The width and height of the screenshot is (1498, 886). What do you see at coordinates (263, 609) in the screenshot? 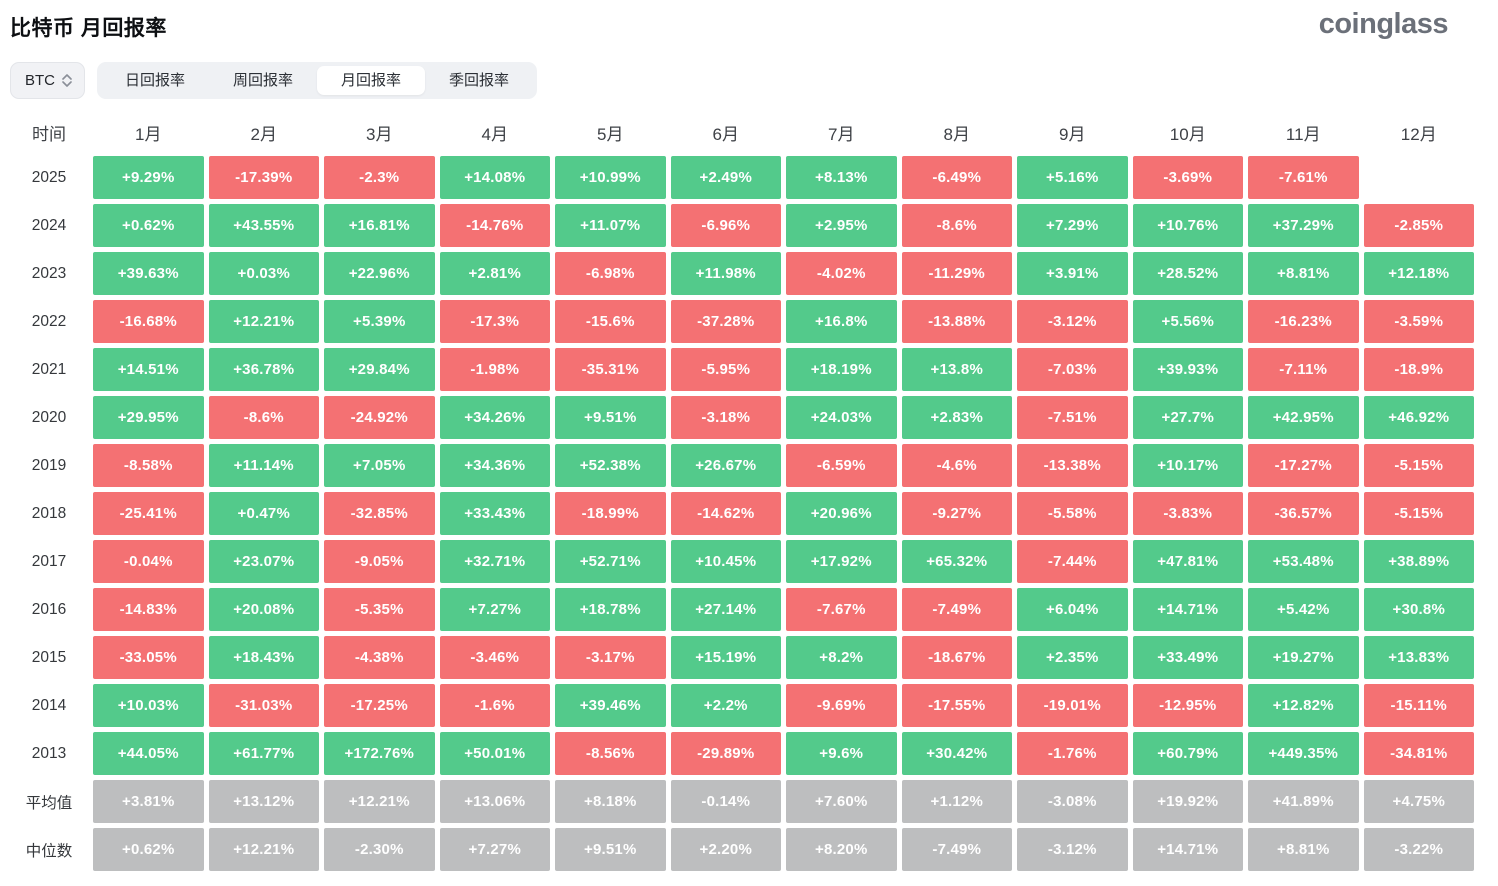
I see `return-cell: +20.08%` at bounding box center [263, 609].